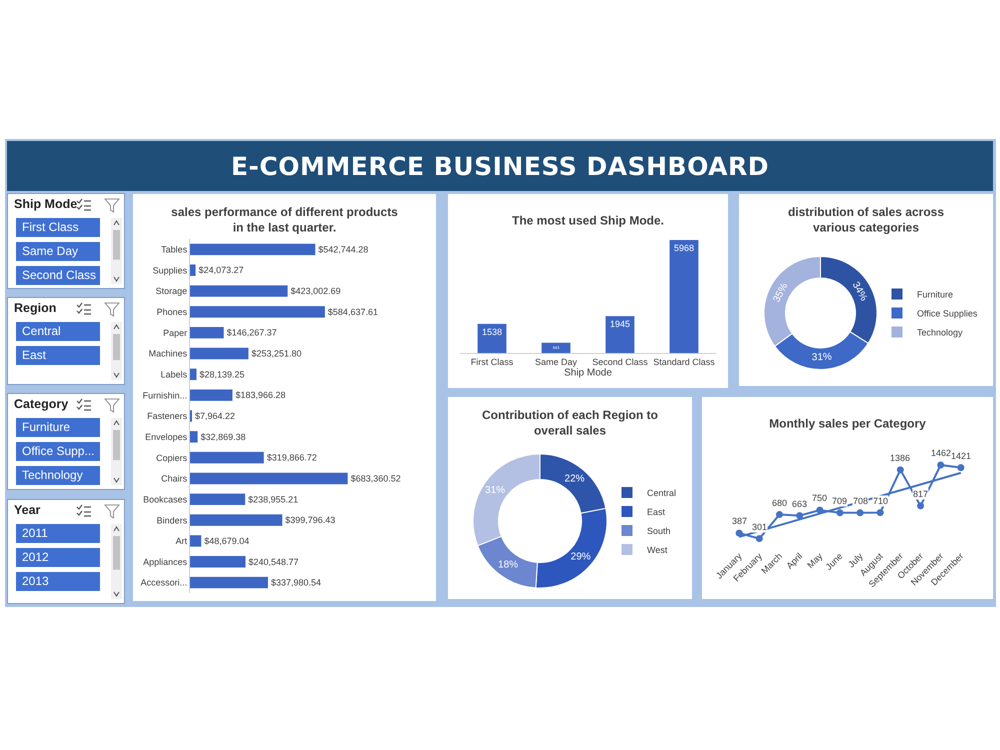  Describe the element at coordinates (41, 404) in the screenshot. I see `text: Category` at that location.